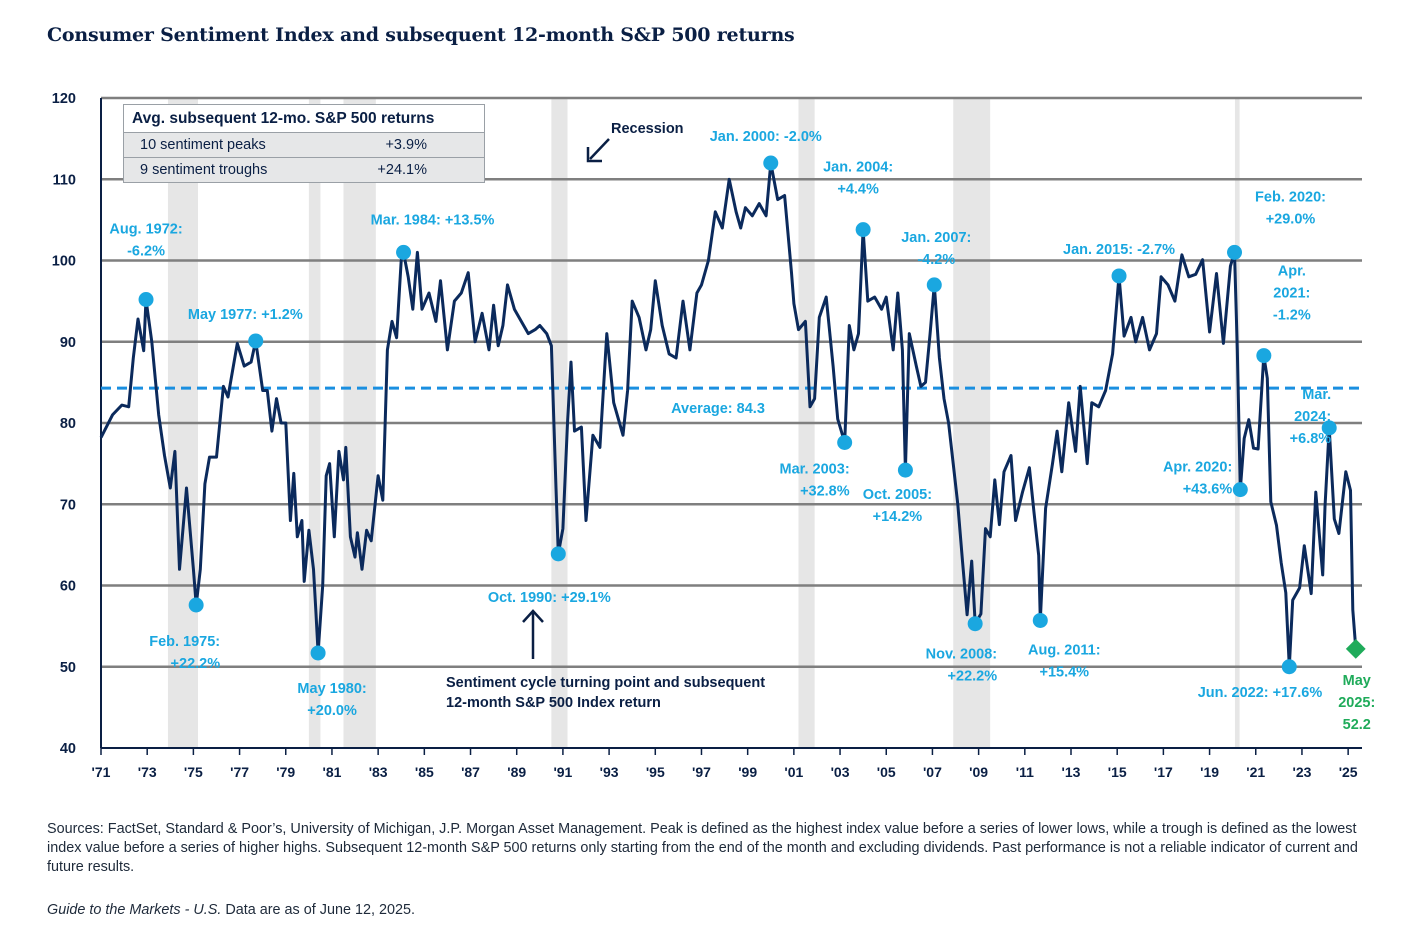  I want to click on recession-arrow, so click(598, 150).